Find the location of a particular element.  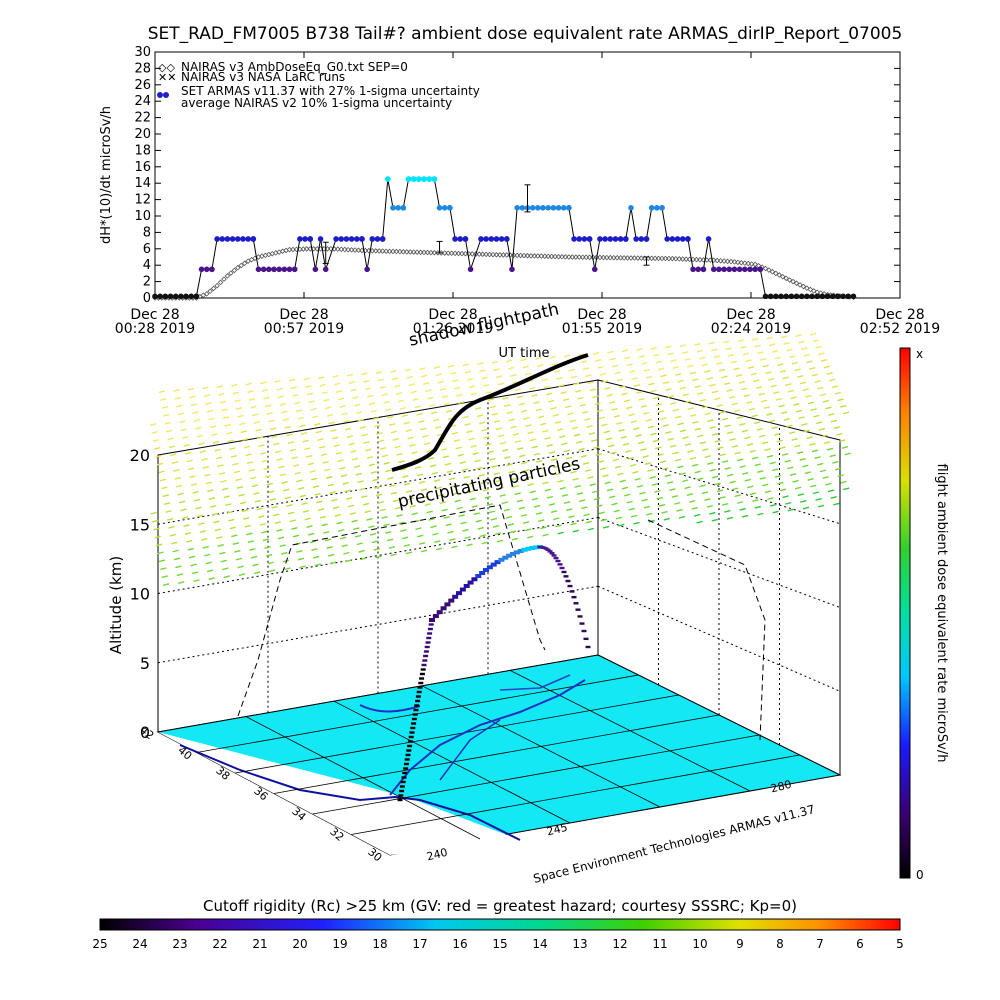

wall-gridline is located at coordinates (719, 486).